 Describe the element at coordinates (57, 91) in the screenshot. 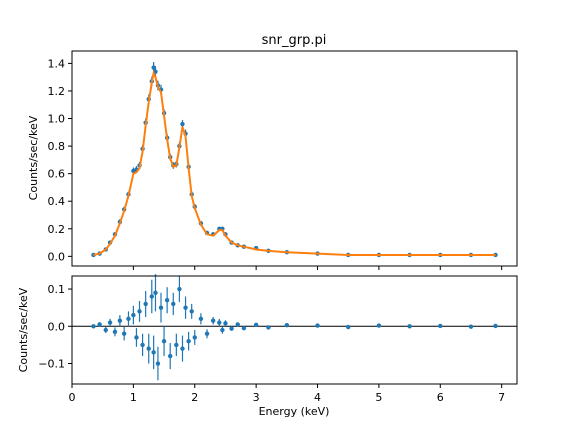

I see `main-y-tick-label: 1.2` at that location.